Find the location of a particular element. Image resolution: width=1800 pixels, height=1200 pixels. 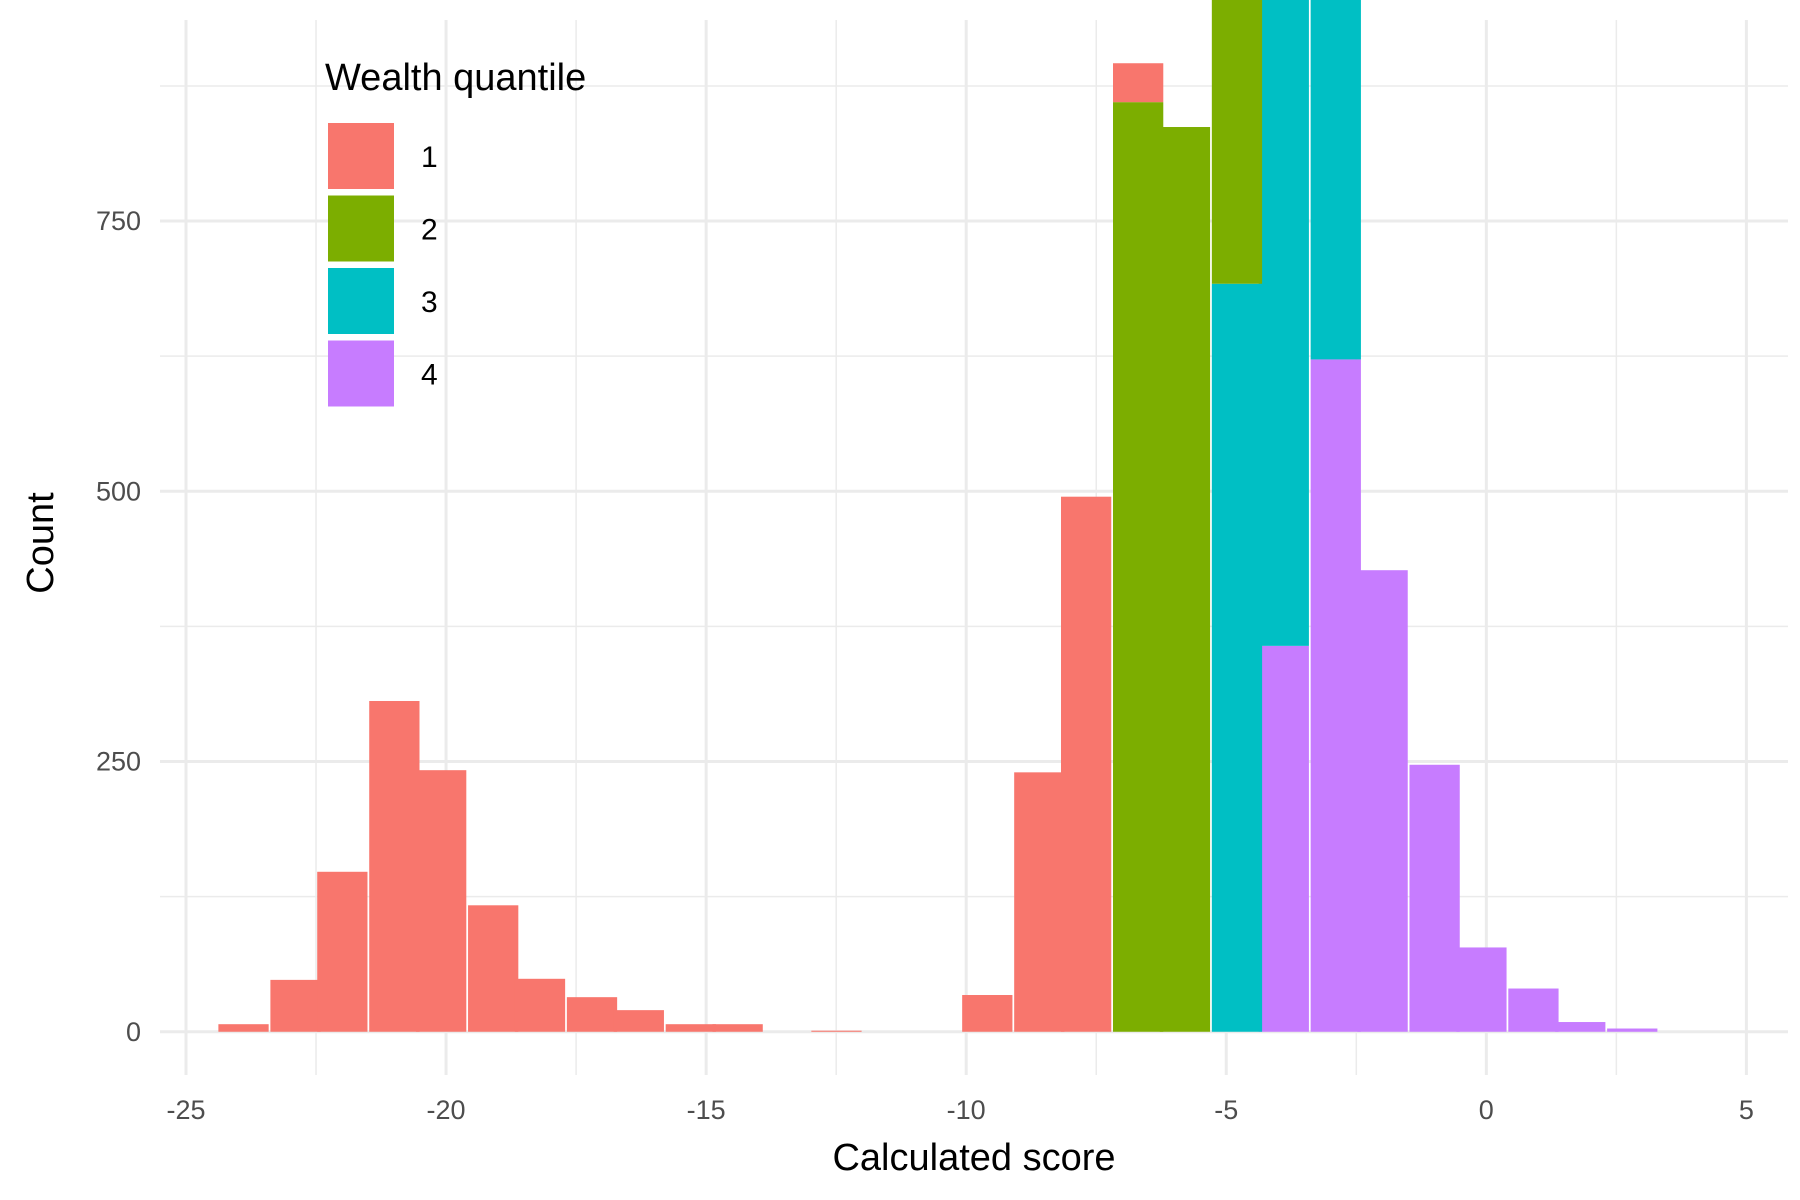

x-tick-label: 5 is located at coordinates (1746, 1110).